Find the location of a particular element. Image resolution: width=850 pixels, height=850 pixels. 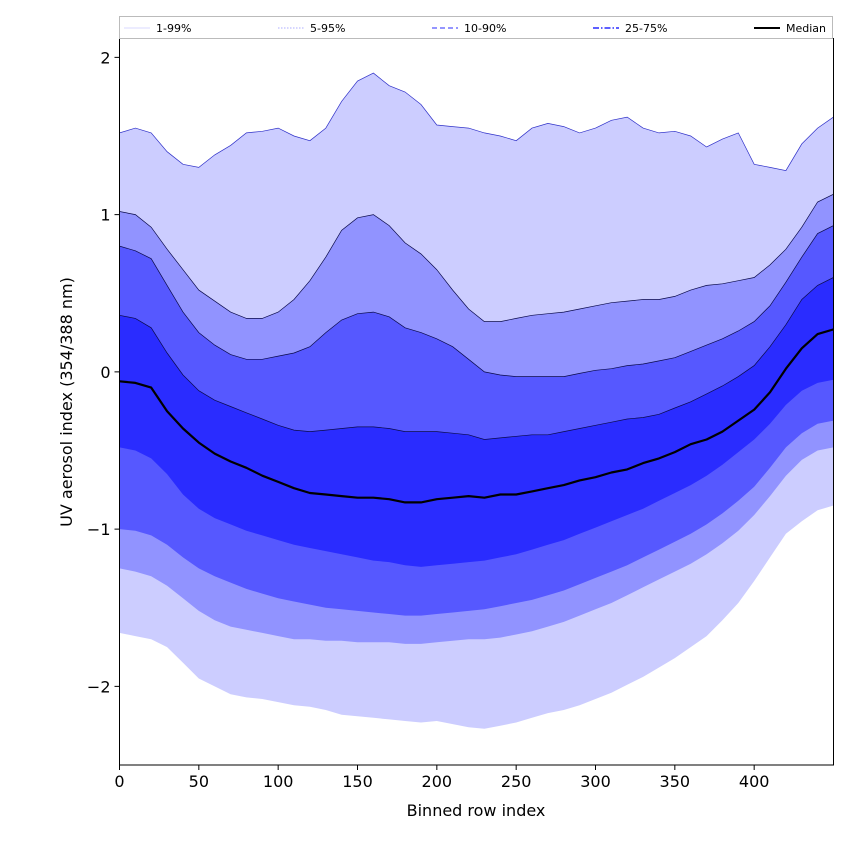

legend-label: Median is located at coordinates (806, 28).